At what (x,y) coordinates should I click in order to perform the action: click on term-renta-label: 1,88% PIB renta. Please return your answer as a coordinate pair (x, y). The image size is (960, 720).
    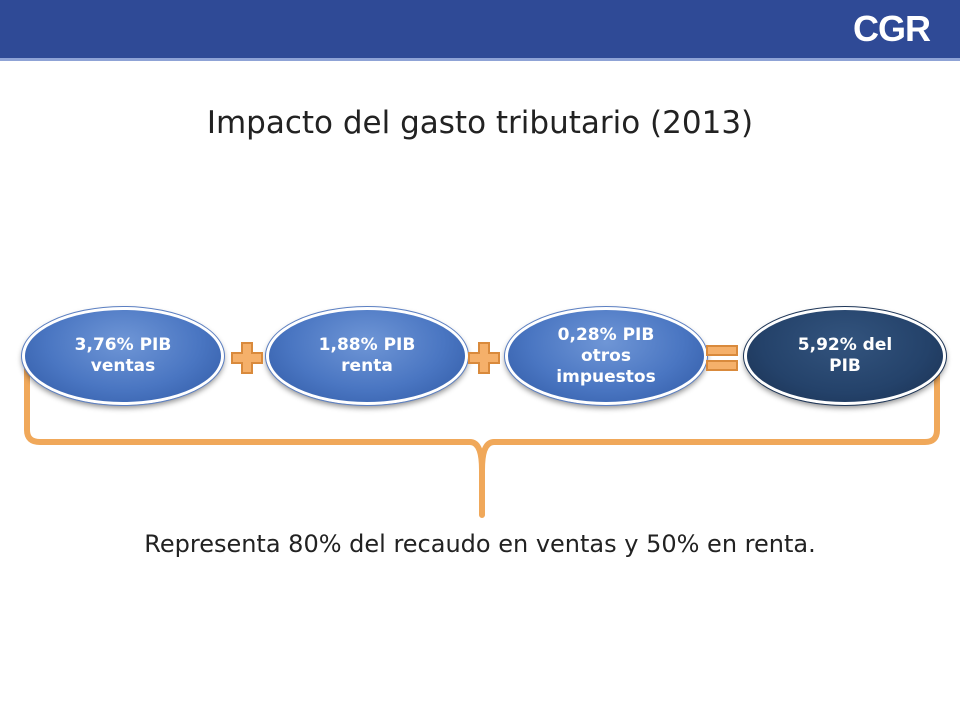
    Looking at the image, I should click on (367, 355).